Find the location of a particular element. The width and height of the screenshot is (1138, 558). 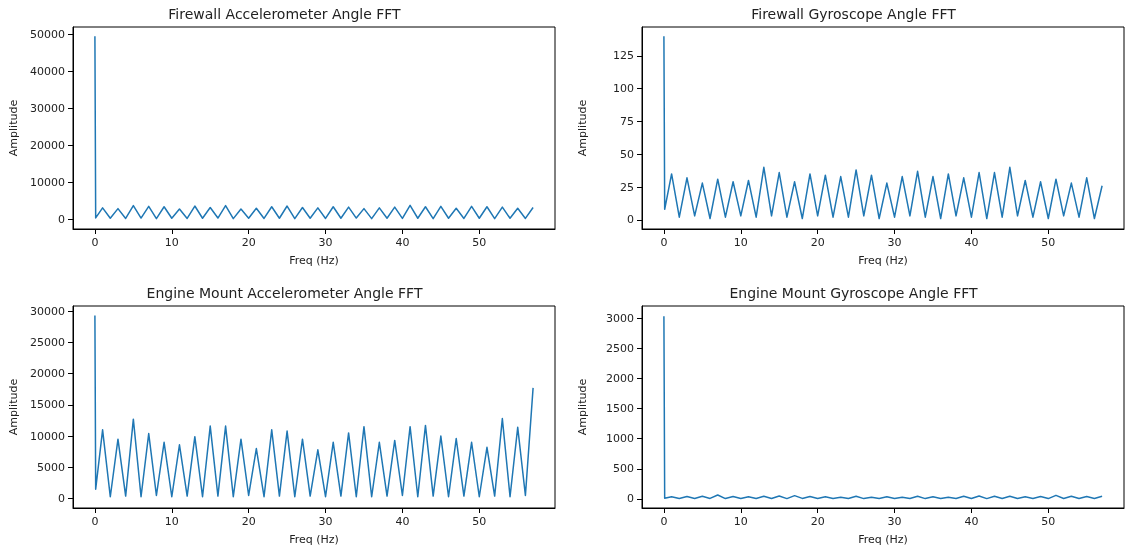

y-tick-label: 500 is located at coordinates (623, 469).